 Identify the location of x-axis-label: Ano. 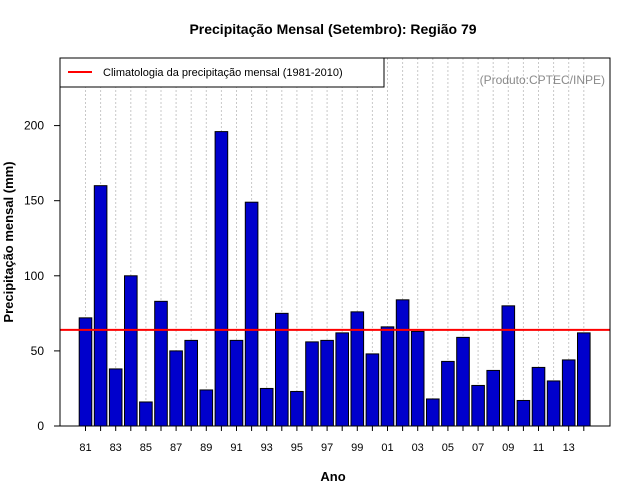
(332, 476).